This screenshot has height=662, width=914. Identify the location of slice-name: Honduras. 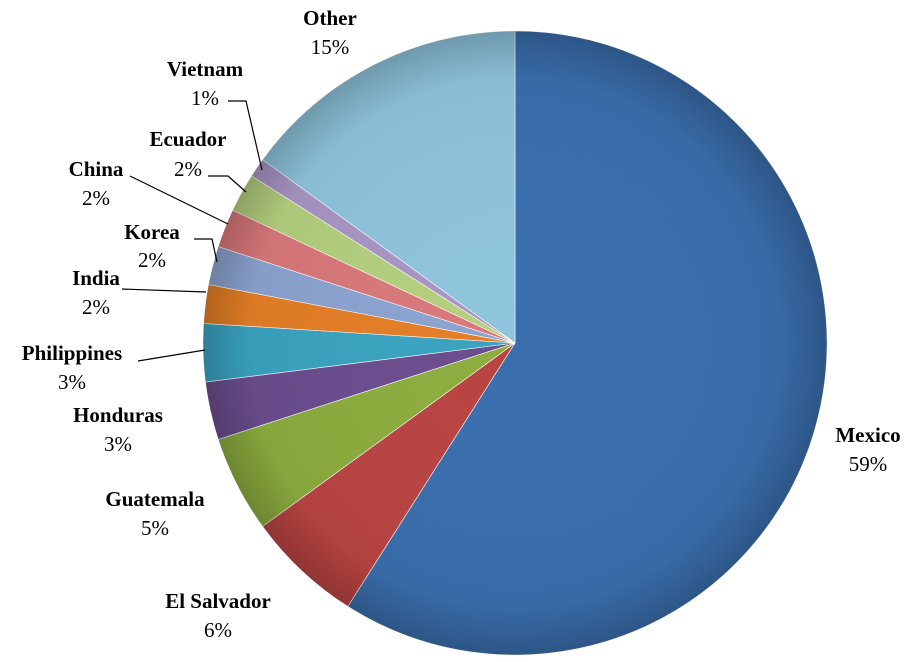
(118, 415).